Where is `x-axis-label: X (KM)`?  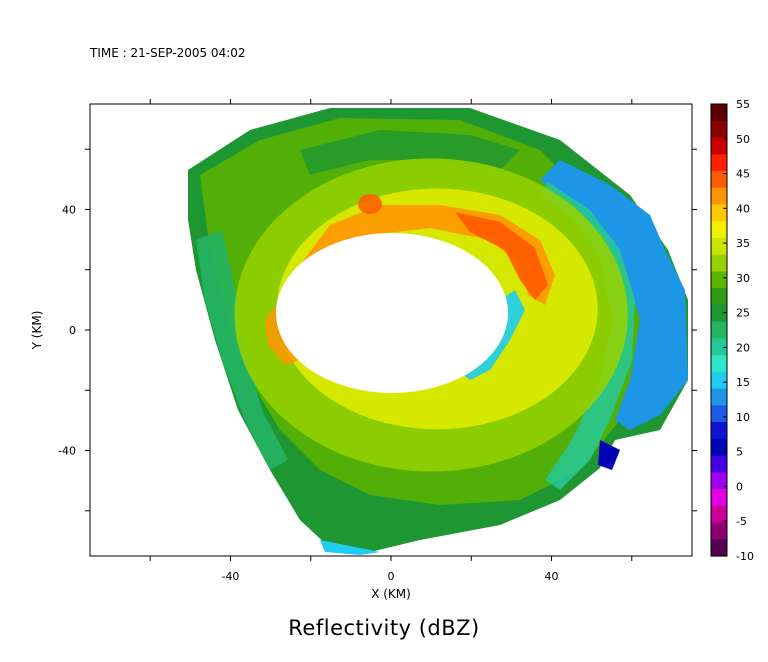 x-axis-label: X (KM) is located at coordinates (391, 594).